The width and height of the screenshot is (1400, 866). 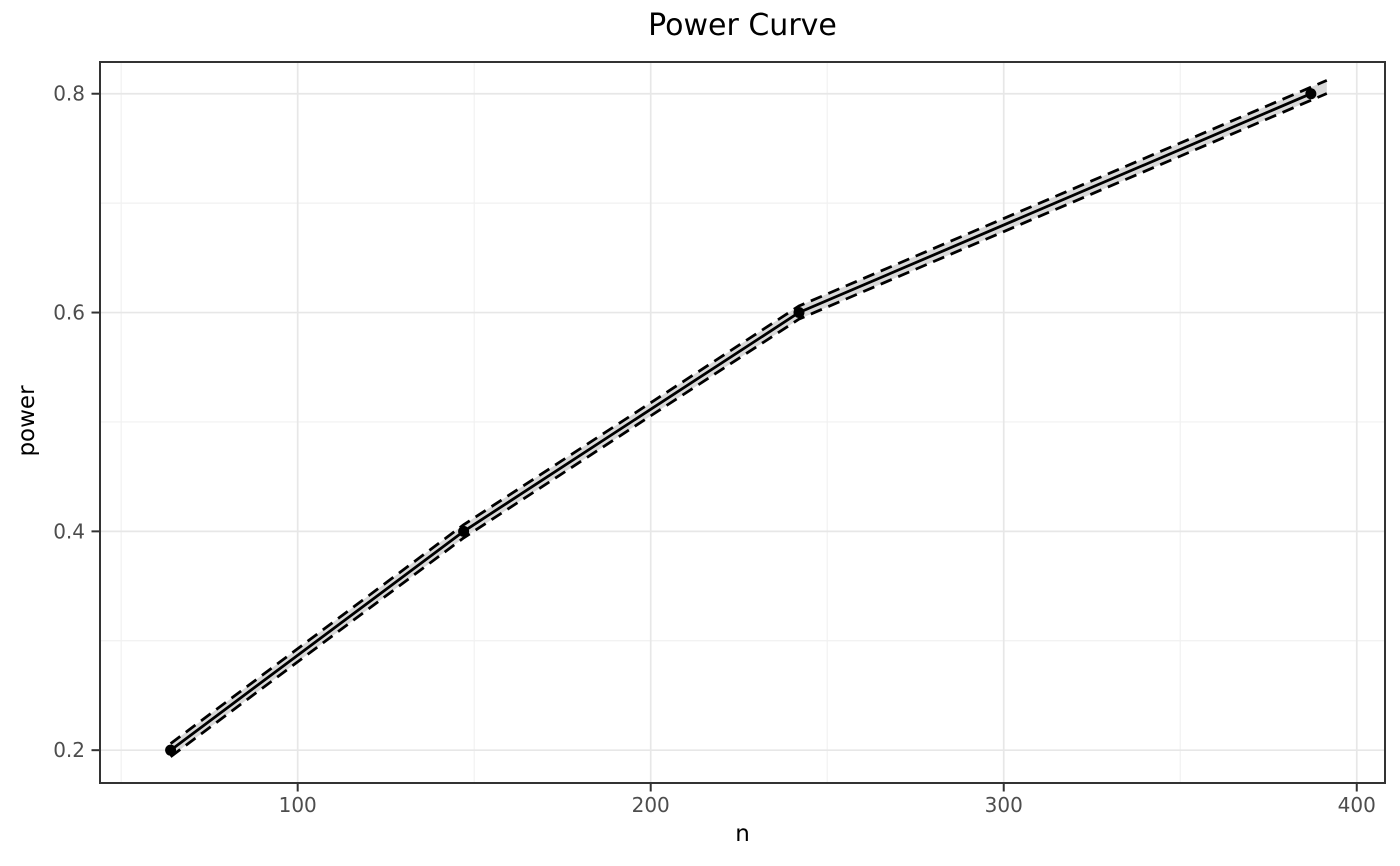 I want to click on y-tick-label: 0.2, so click(x=69, y=750).